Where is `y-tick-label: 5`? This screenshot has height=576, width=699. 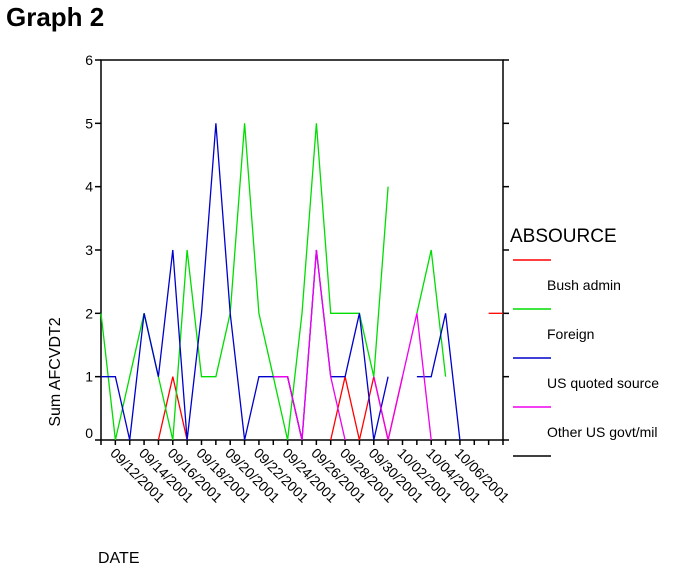 y-tick-label: 5 is located at coordinates (89, 123).